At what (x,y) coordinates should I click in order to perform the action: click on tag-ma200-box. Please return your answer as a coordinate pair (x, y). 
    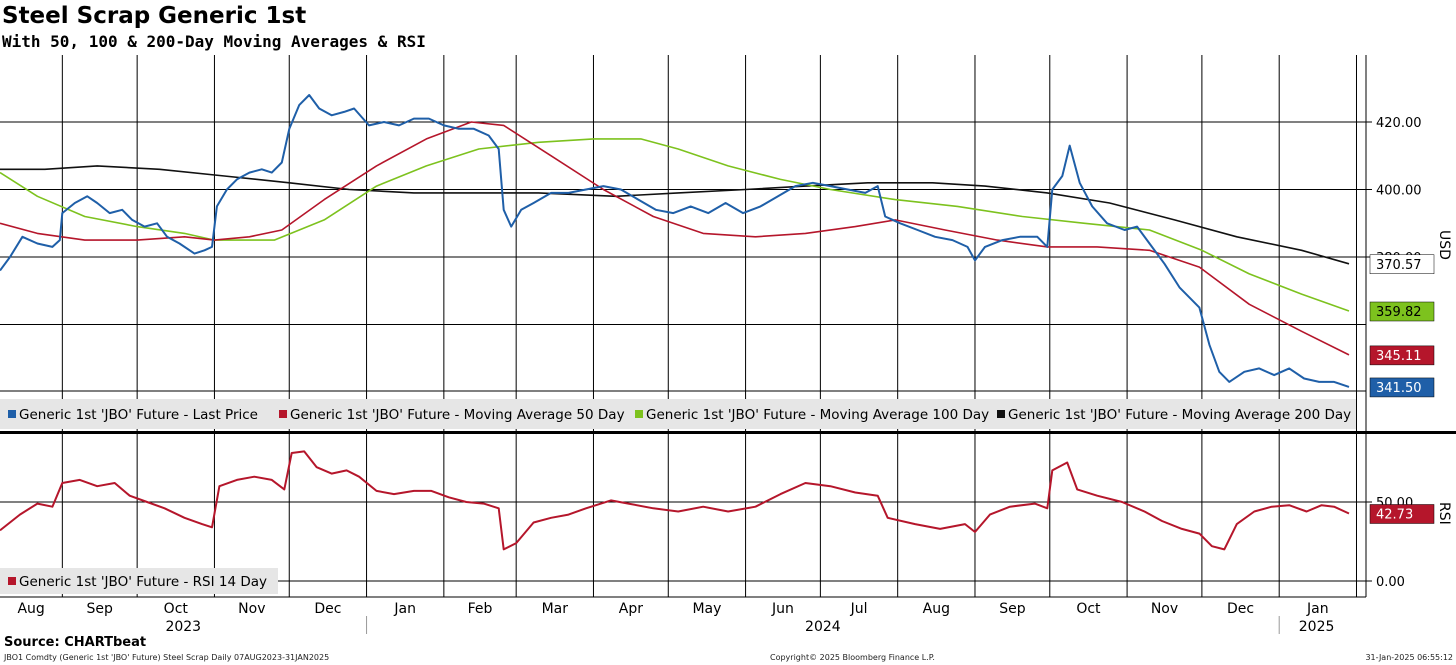
    Looking at the image, I should click on (1402, 264).